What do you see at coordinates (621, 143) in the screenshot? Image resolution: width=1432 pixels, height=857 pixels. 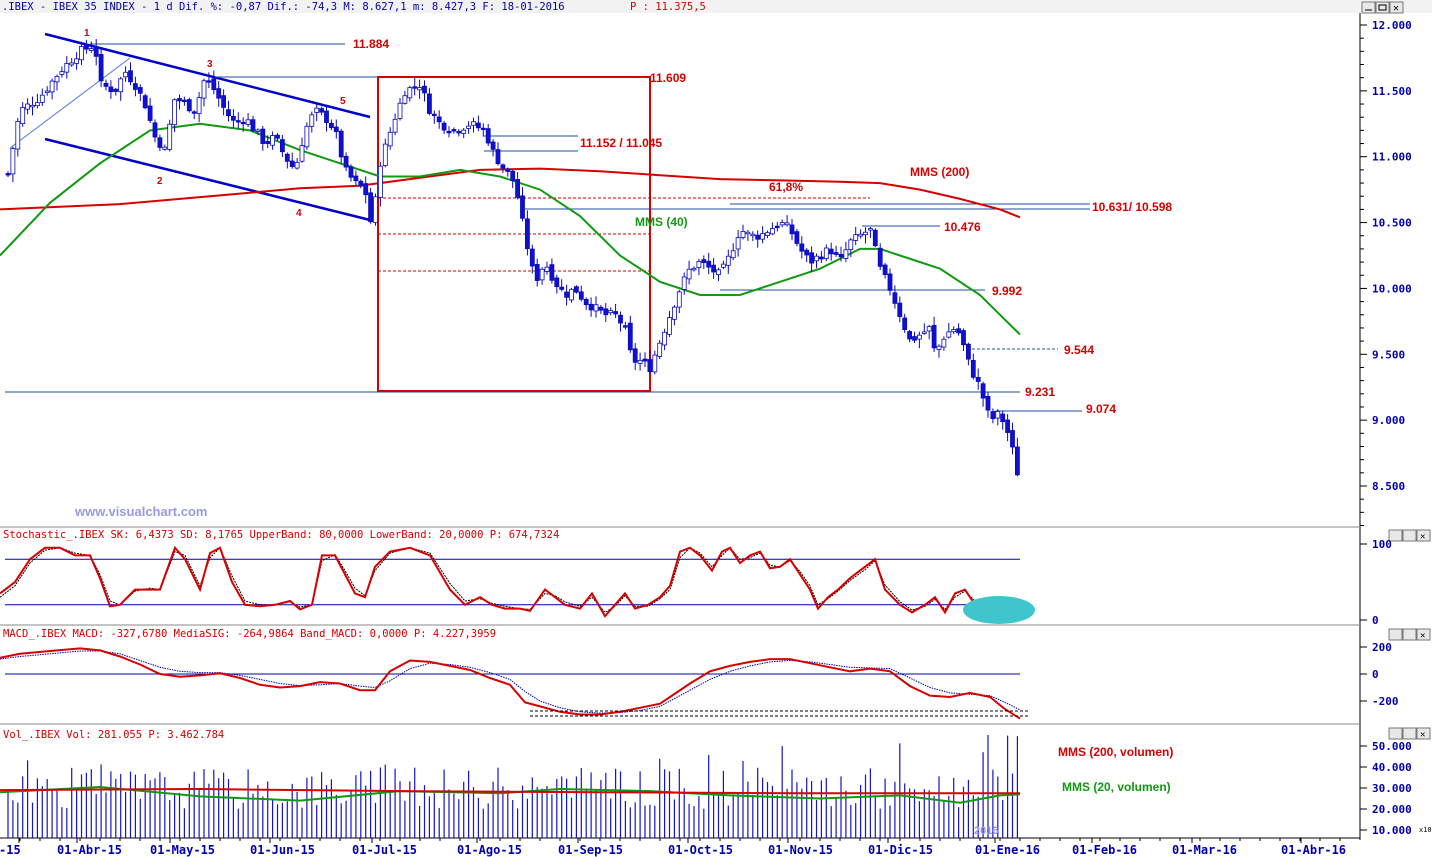 I see `level-11152-label: 11.152 / 11.045` at bounding box center [621, 143].